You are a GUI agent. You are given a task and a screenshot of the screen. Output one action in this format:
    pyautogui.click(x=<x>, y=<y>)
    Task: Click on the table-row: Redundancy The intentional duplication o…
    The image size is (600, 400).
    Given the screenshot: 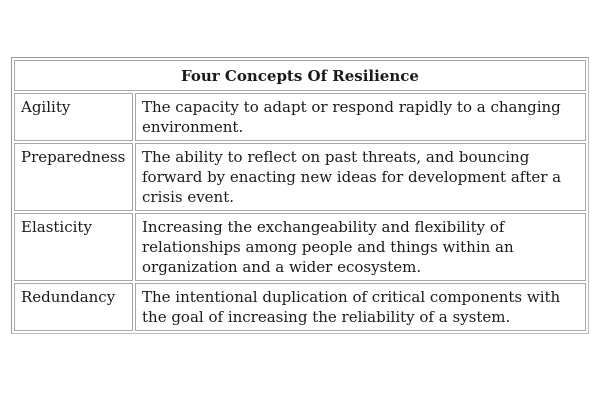 What is the action you would take?
    pyautogui.click(x=300, y=307)
    